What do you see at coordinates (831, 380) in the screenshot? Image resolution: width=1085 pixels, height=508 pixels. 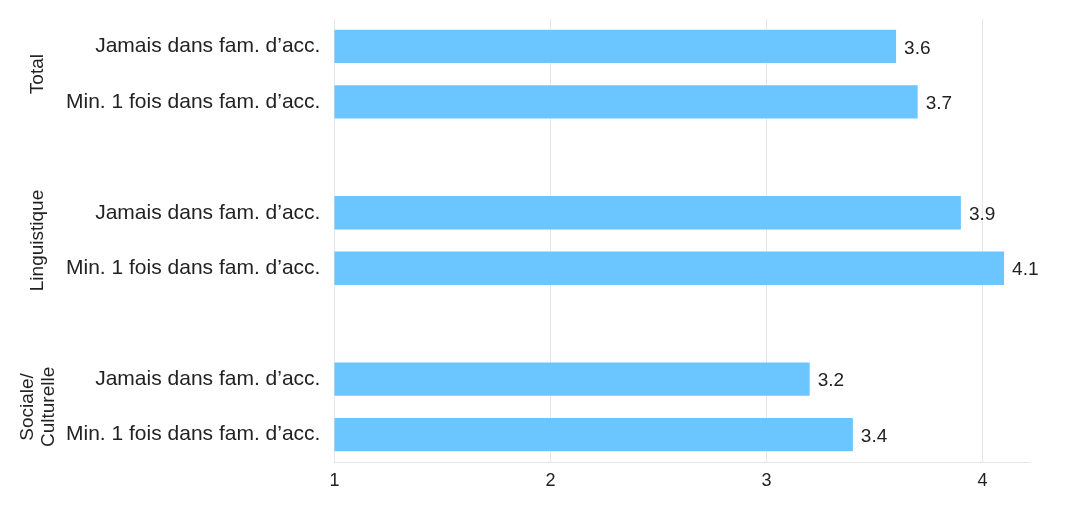 I see `data-label: 3.2` at bounding box center [831, 380].